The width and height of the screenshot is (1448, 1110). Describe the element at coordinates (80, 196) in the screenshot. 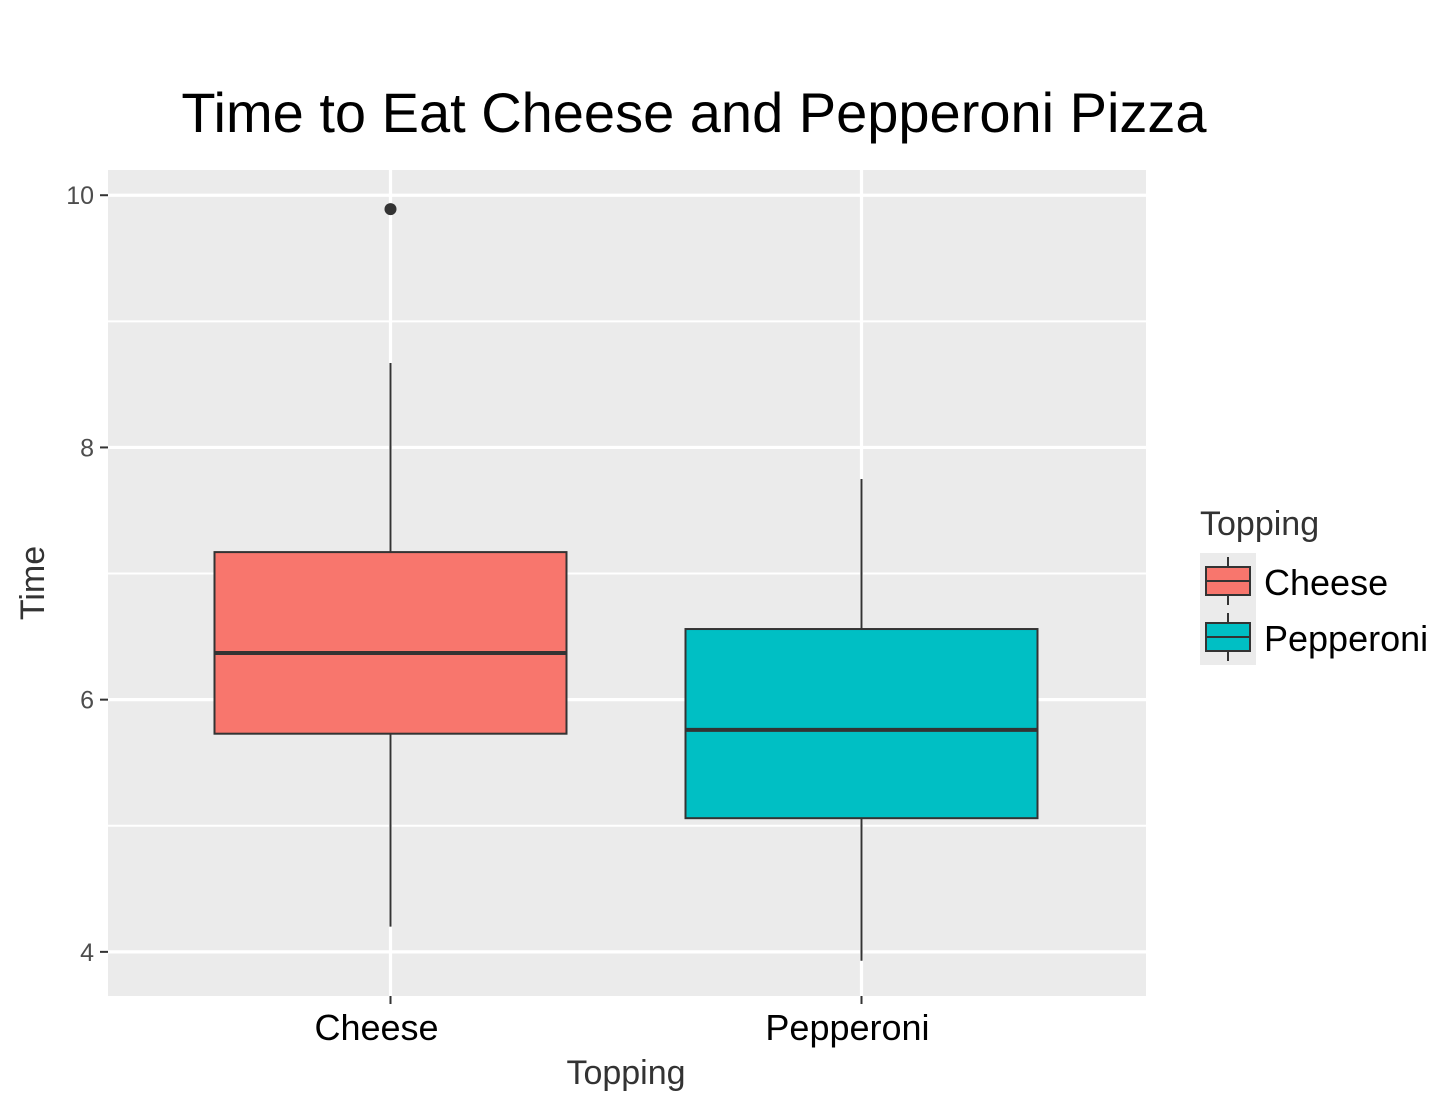

I see `y-tick-label: 10` at that location.